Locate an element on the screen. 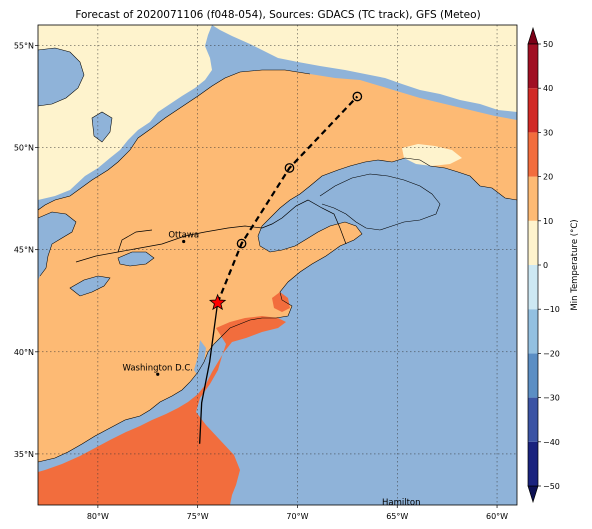  forecast-track-line is located at coordinates (287, 199).